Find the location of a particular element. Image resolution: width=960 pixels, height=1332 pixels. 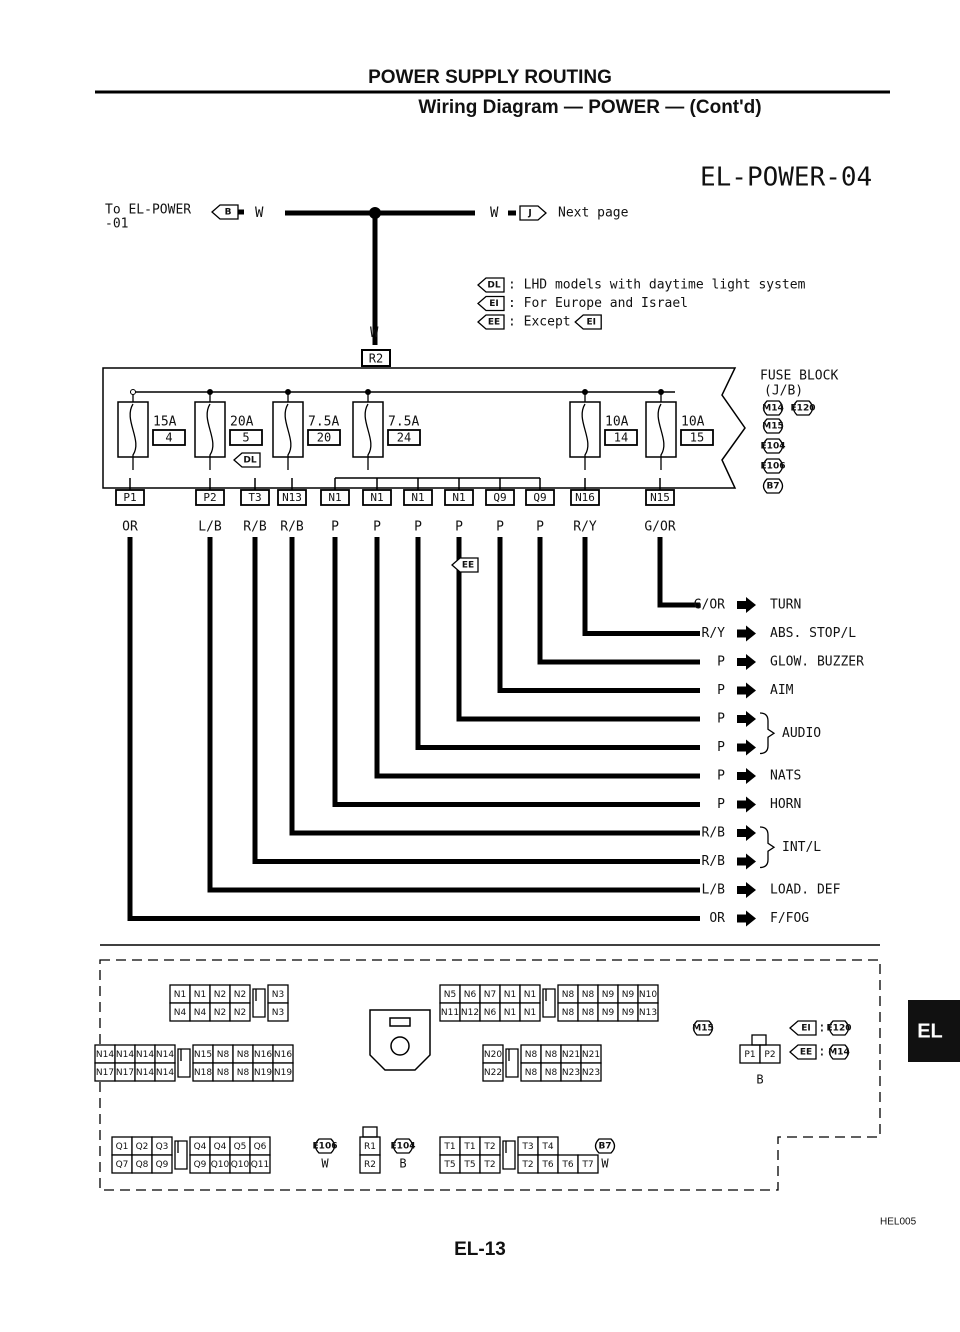

connector-key is located at coordinates (549, 1003).